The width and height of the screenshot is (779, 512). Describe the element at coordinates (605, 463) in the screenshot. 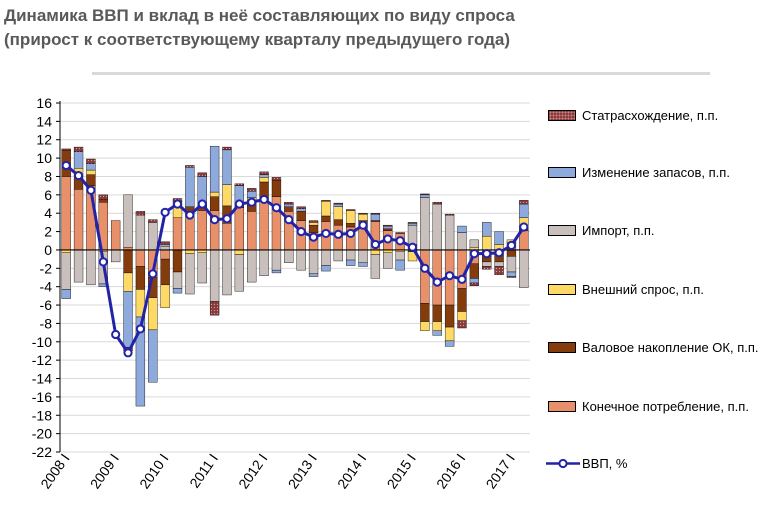

I see `legend-label: ВВП, %` at that location.